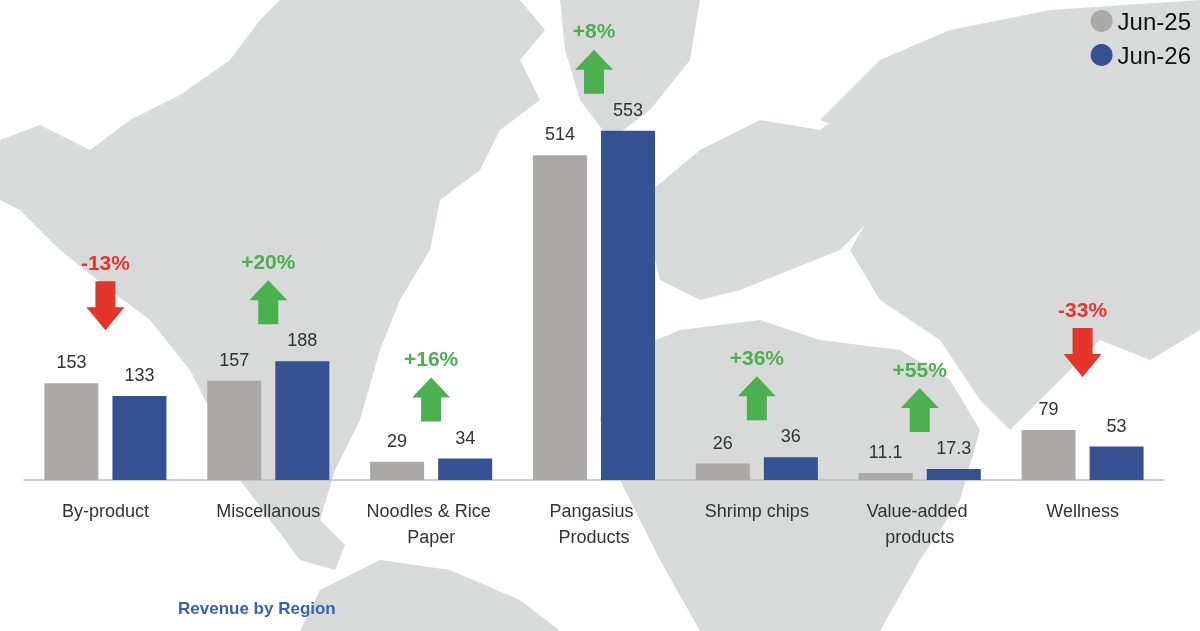 Image resolution: width=1200 pixels, height=631 pixels. I want to click on data-label: 153, so click(71, 362).